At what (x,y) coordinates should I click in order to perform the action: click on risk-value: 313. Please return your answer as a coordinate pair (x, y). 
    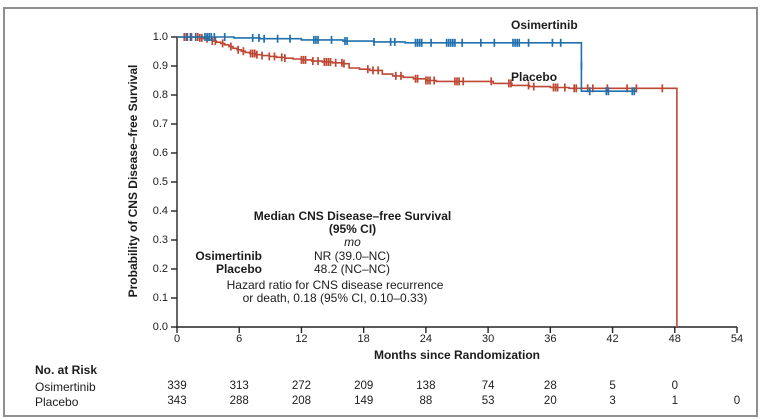
    Looking at the image, I should click on (239, 386).